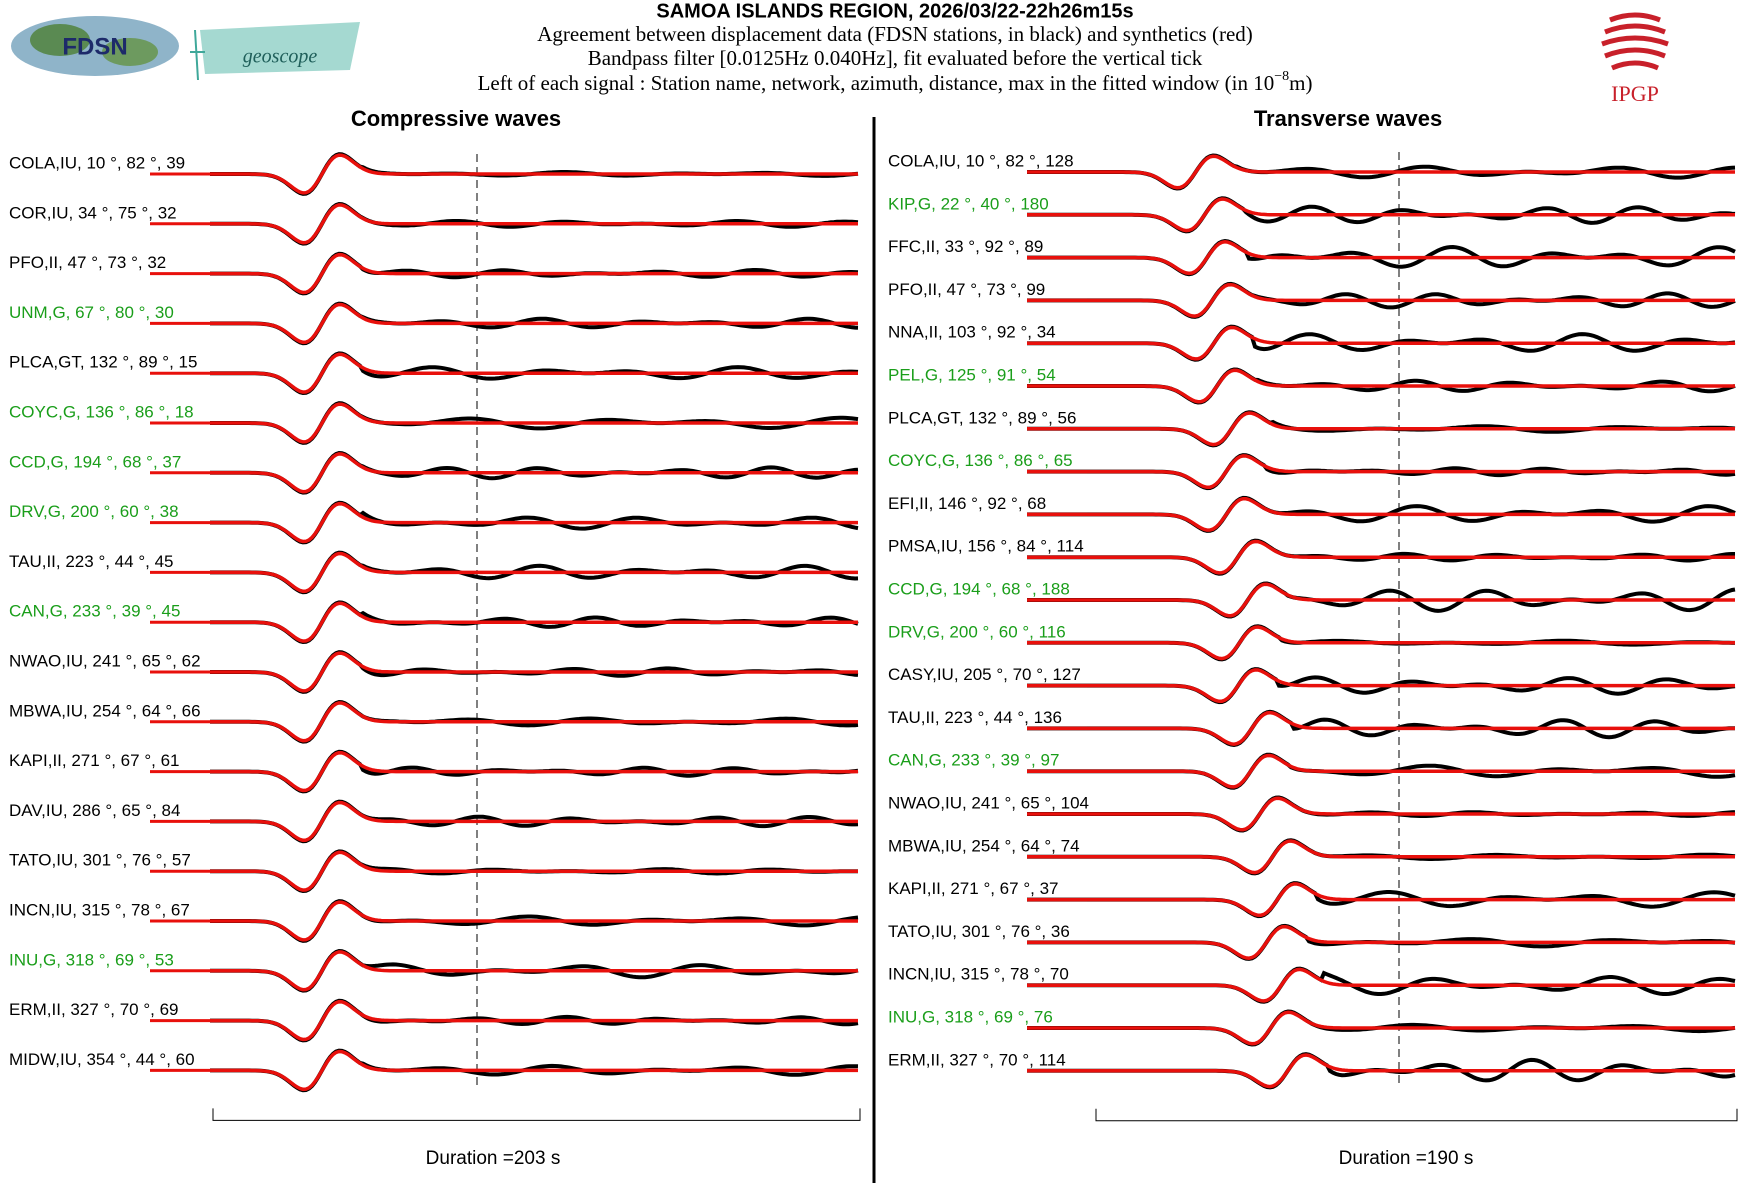  What do you see at coordinates (979, 931) in the screenshot?
I see `station-label: TATO,IU, 301 °, 76 °, 36` at bounding box center [979, 931].